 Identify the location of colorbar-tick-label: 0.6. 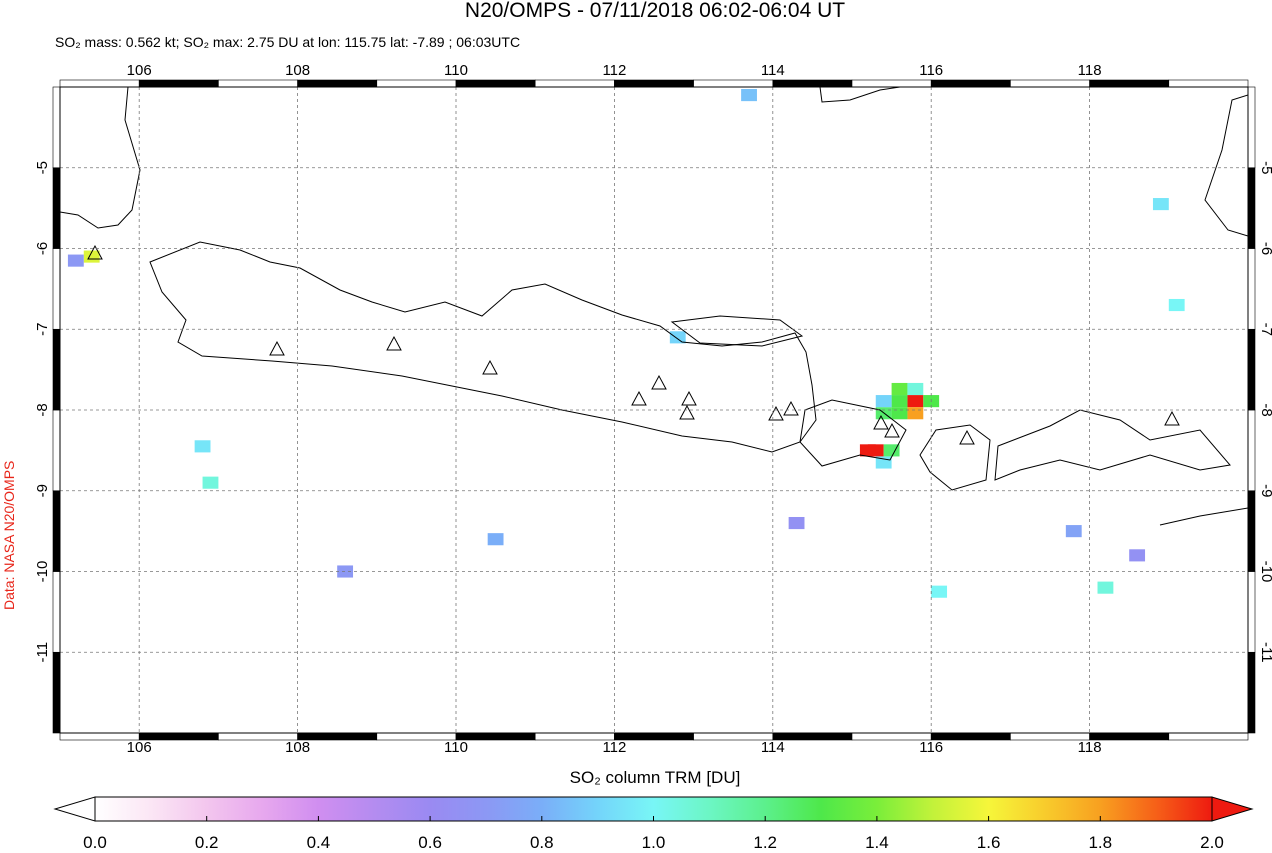
(430, 842).